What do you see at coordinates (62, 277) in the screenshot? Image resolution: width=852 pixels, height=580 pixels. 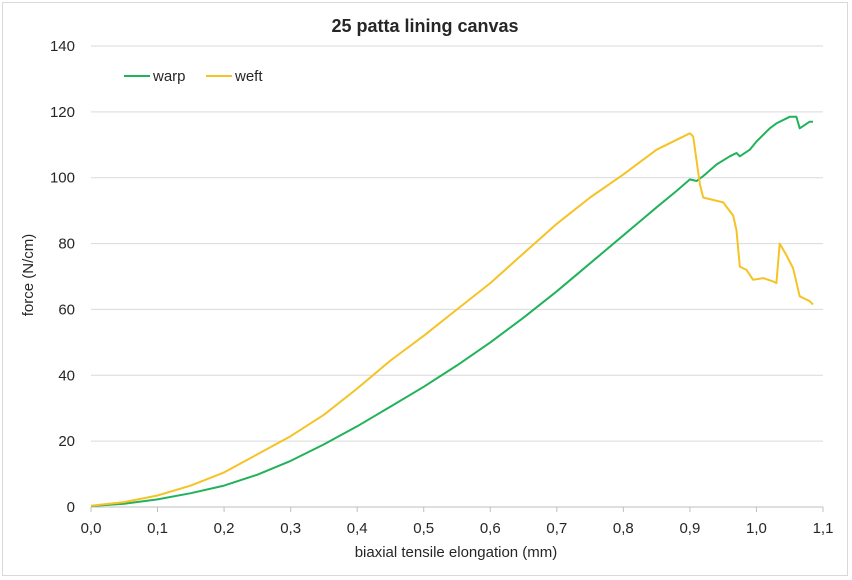 I see `y-tick-labels: 0 20 40 60 80 100 120 140` at bounding box center [62, 277].